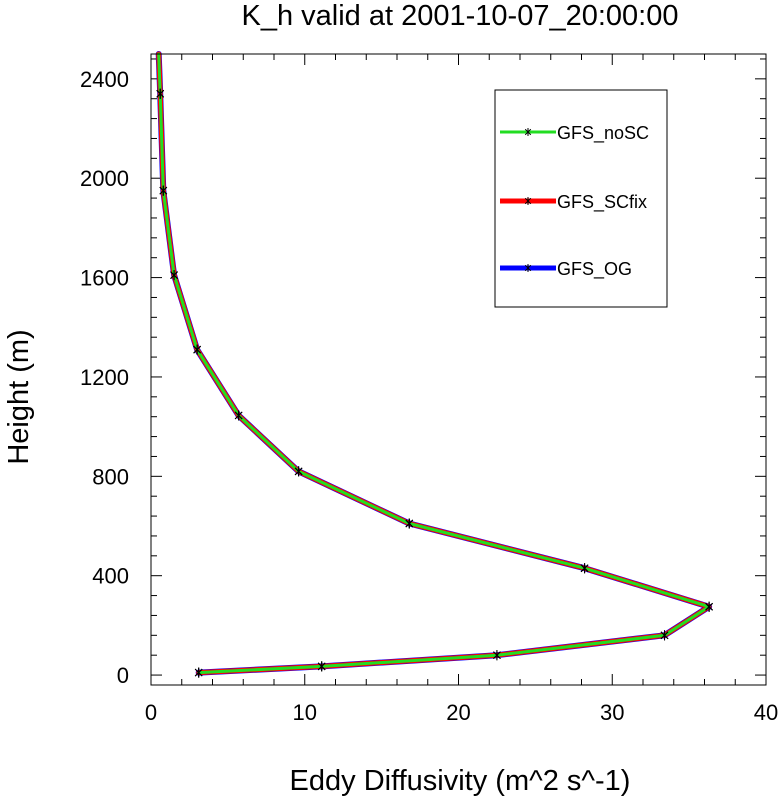 This screenshot has width=783, height=796. I want to click on legend: GFS_noSC GFS_SCfix GFS_OG, so click(581, 198).